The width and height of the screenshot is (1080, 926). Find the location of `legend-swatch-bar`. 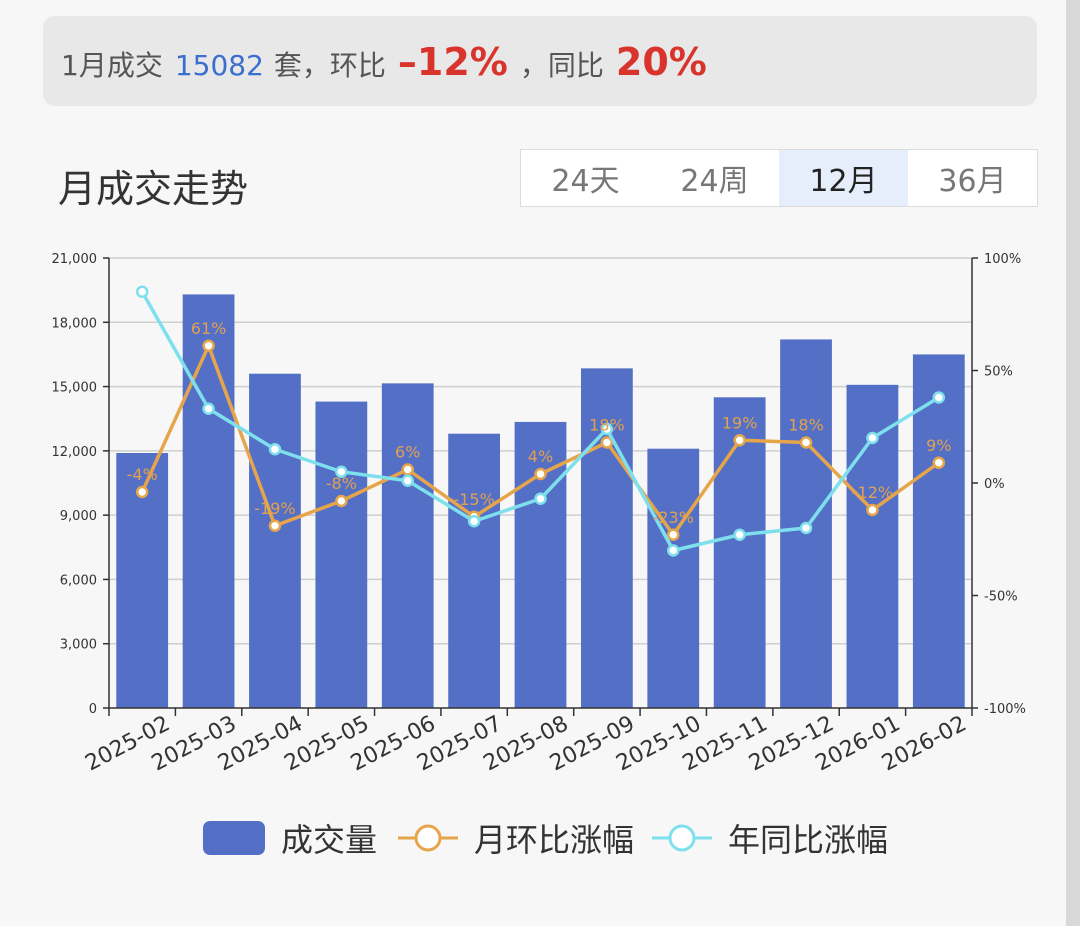

legend-swatch-bar is located at coordinates (234, 838).